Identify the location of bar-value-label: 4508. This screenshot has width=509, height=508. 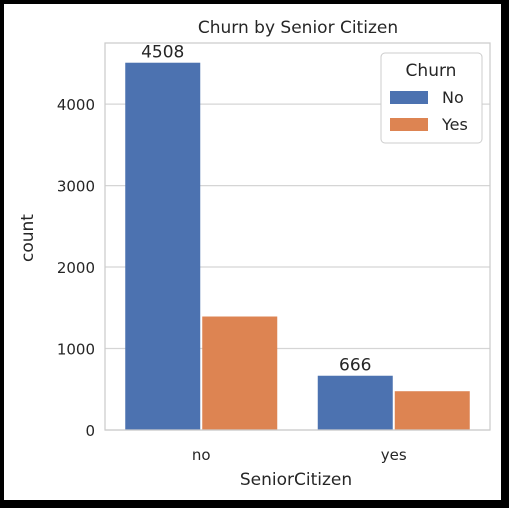
(162, 53).